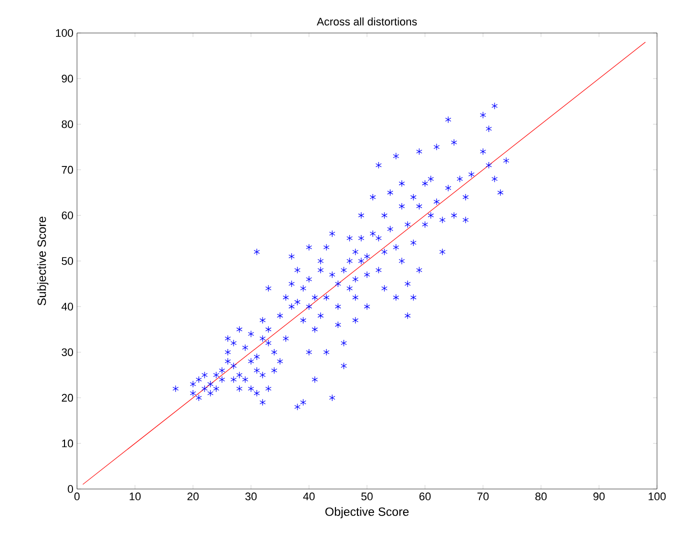 This screenshot has height=540, width=674. I want to click on x-tick-label: 20, so click(193, 496).